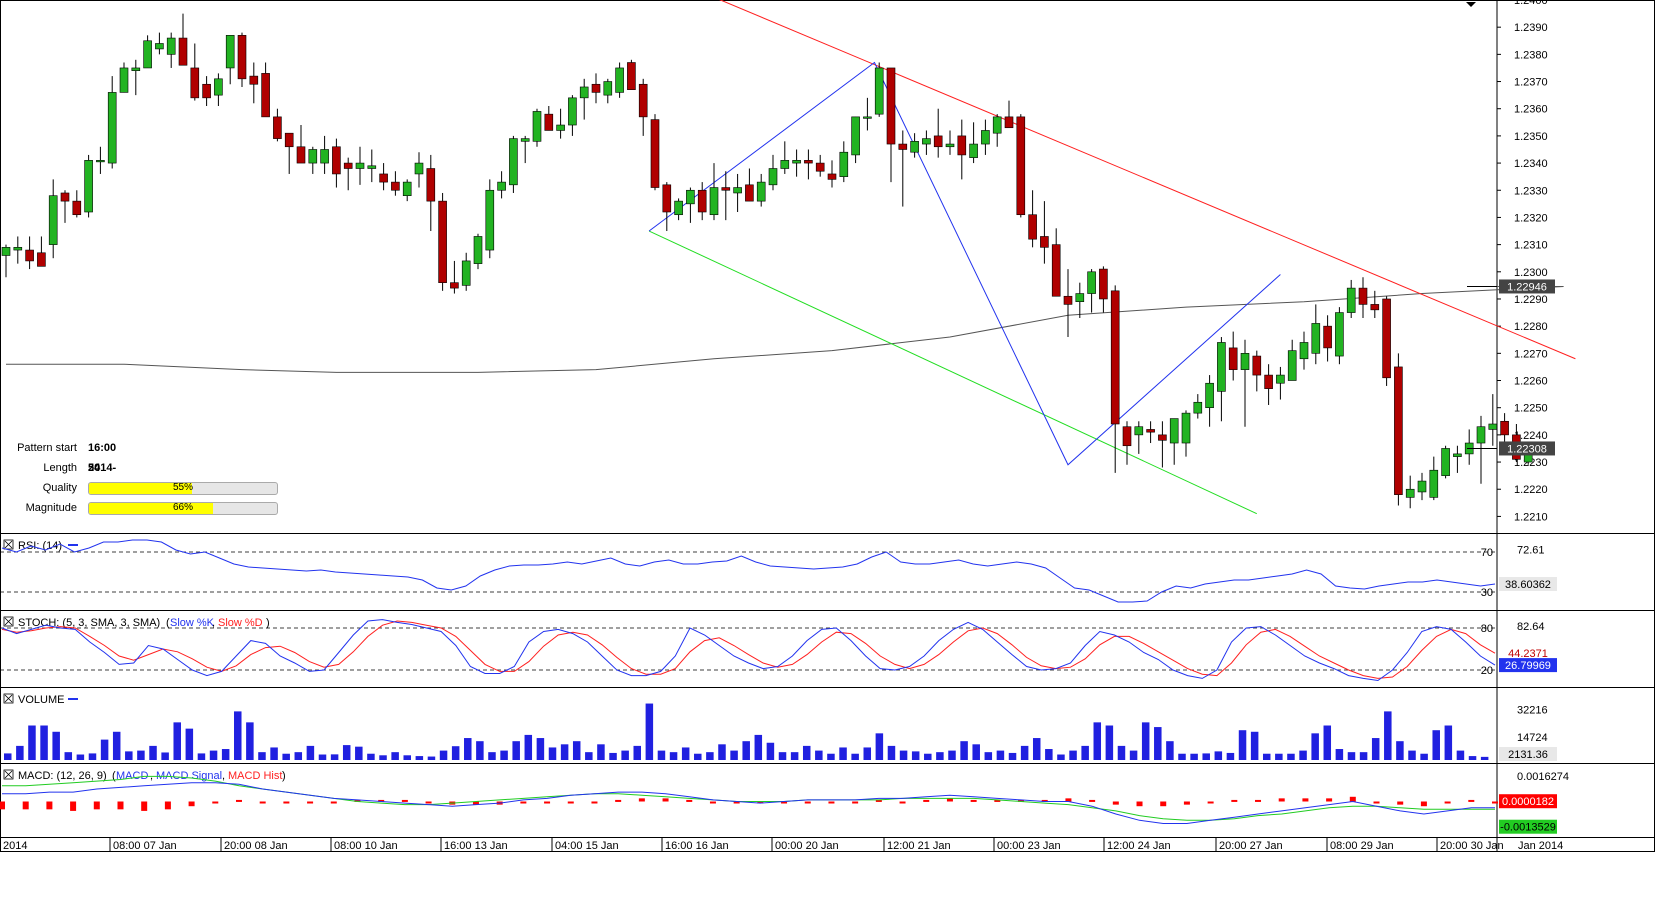 This screenshot has width=1655, height=902. What do you see at coordinates (268, 623) in the screenshot?
I see `stoch-legend-close: )` at bounding box center [268, 623].